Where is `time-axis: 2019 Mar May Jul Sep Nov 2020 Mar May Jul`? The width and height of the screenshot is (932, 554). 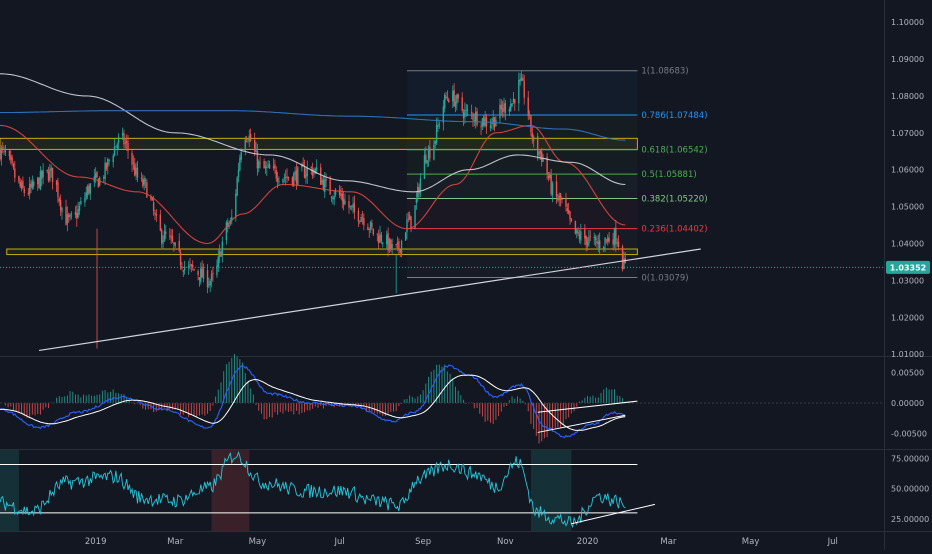 time-axis: 2019 Mar May Jul Sep Nov 2020 Mar May Jul is located at coordinates (461, 542).